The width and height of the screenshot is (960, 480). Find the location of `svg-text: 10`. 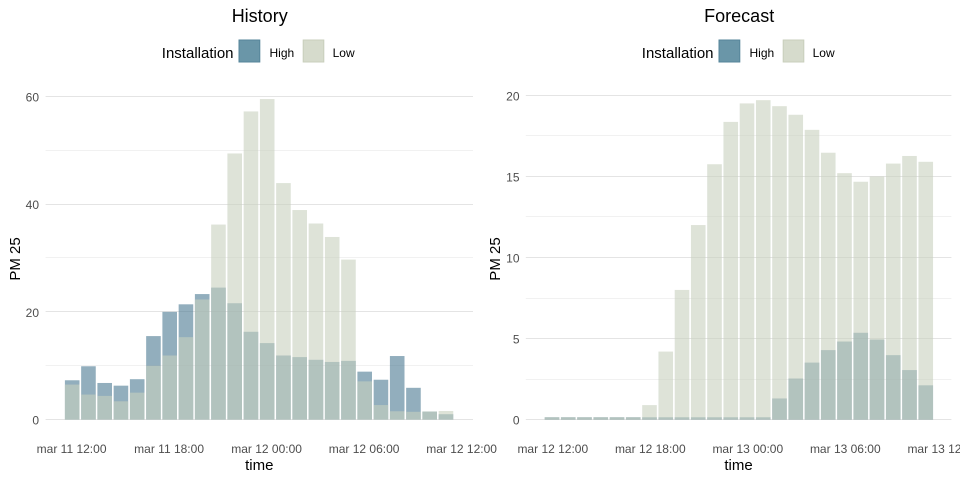

svg-text: 10 is located at coordinates (513, 259).